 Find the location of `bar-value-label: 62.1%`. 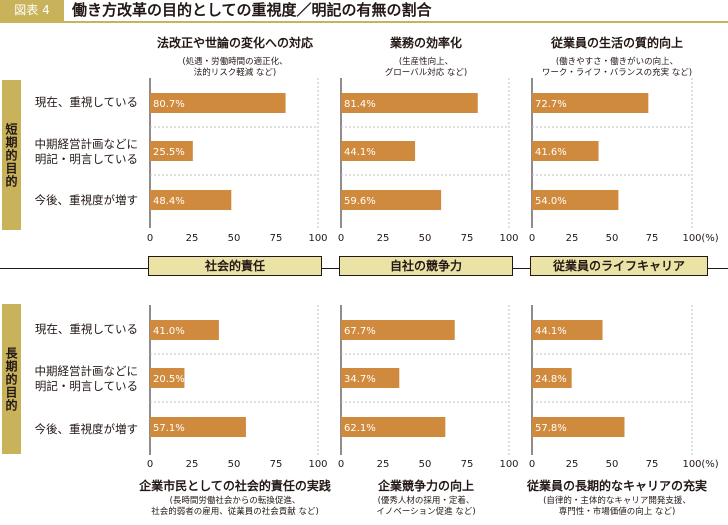

bar-value-label: 62.1% is located at coordinates (360, 428).